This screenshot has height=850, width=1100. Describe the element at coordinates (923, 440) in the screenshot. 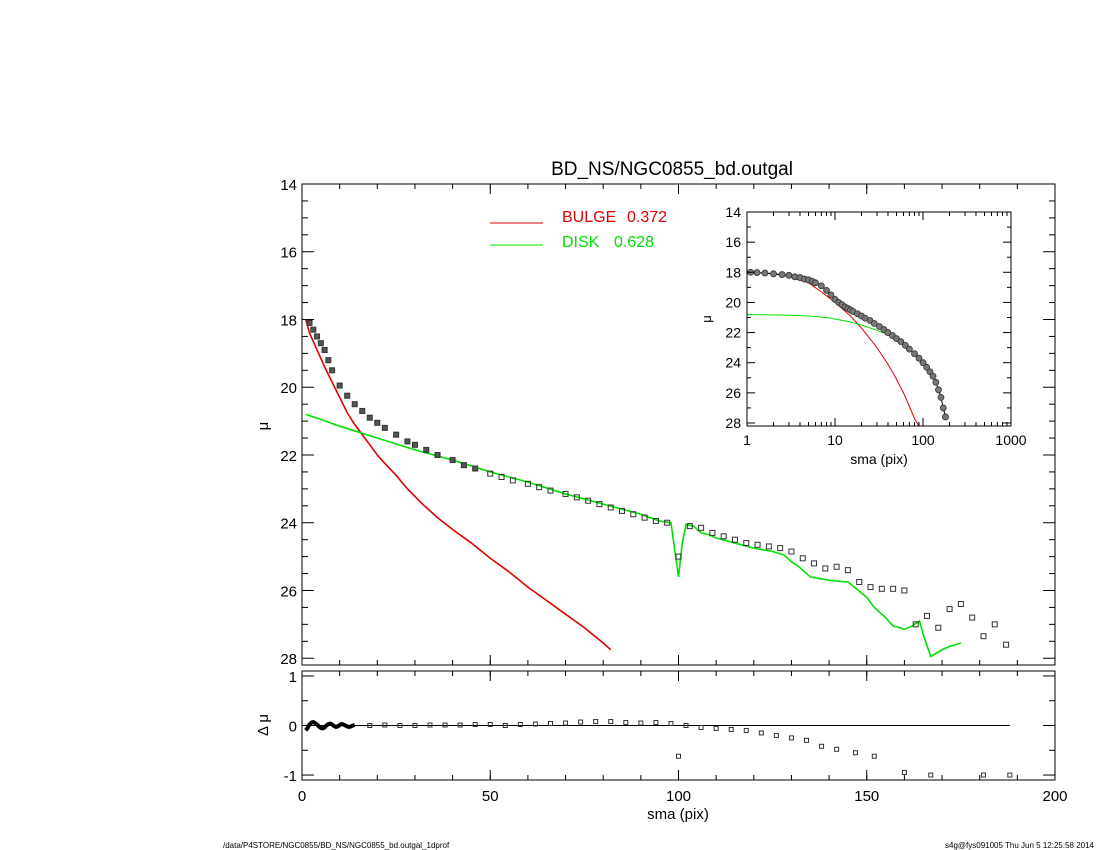

I see `inset-xtick-label-100: 100` at that location.